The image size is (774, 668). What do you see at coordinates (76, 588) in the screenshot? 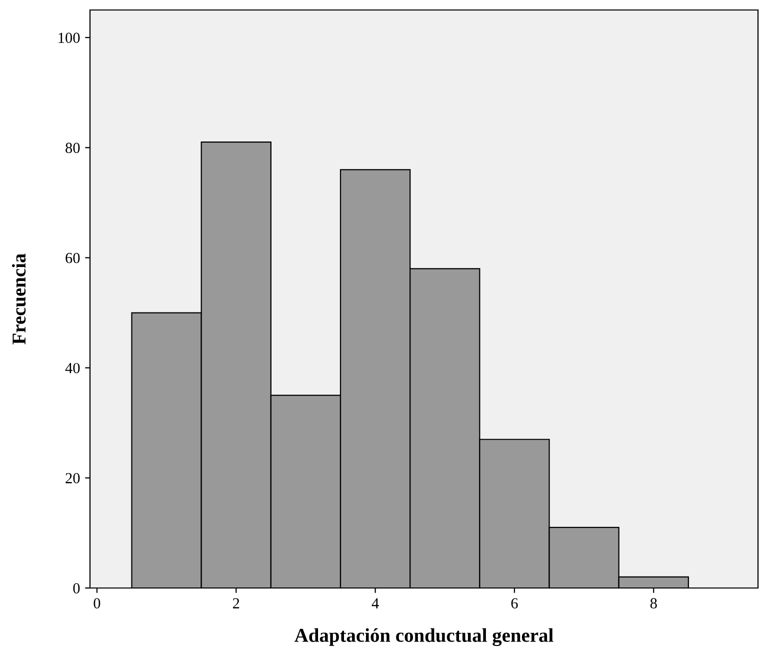
I see `y-tick-label: 0` at bounding box center [76, 588].